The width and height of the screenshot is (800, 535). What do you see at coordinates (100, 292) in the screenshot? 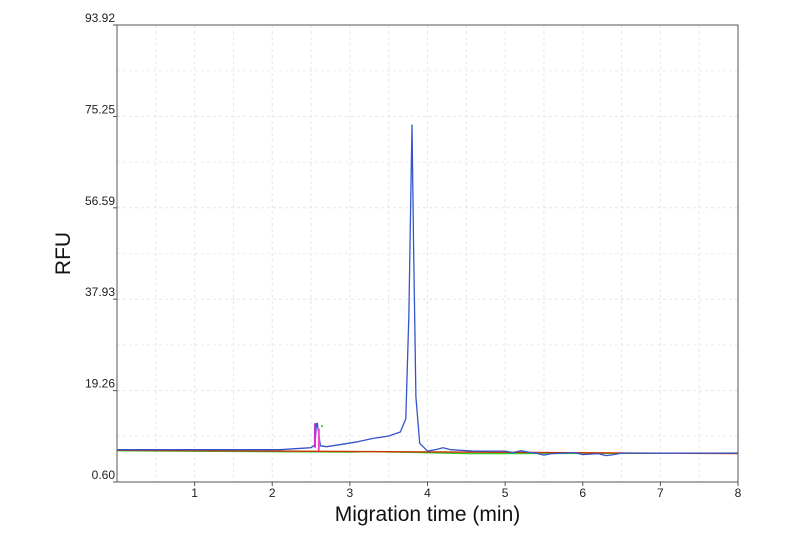
I see `y-tick-label: 37.93` at bounding box center [100, 292].